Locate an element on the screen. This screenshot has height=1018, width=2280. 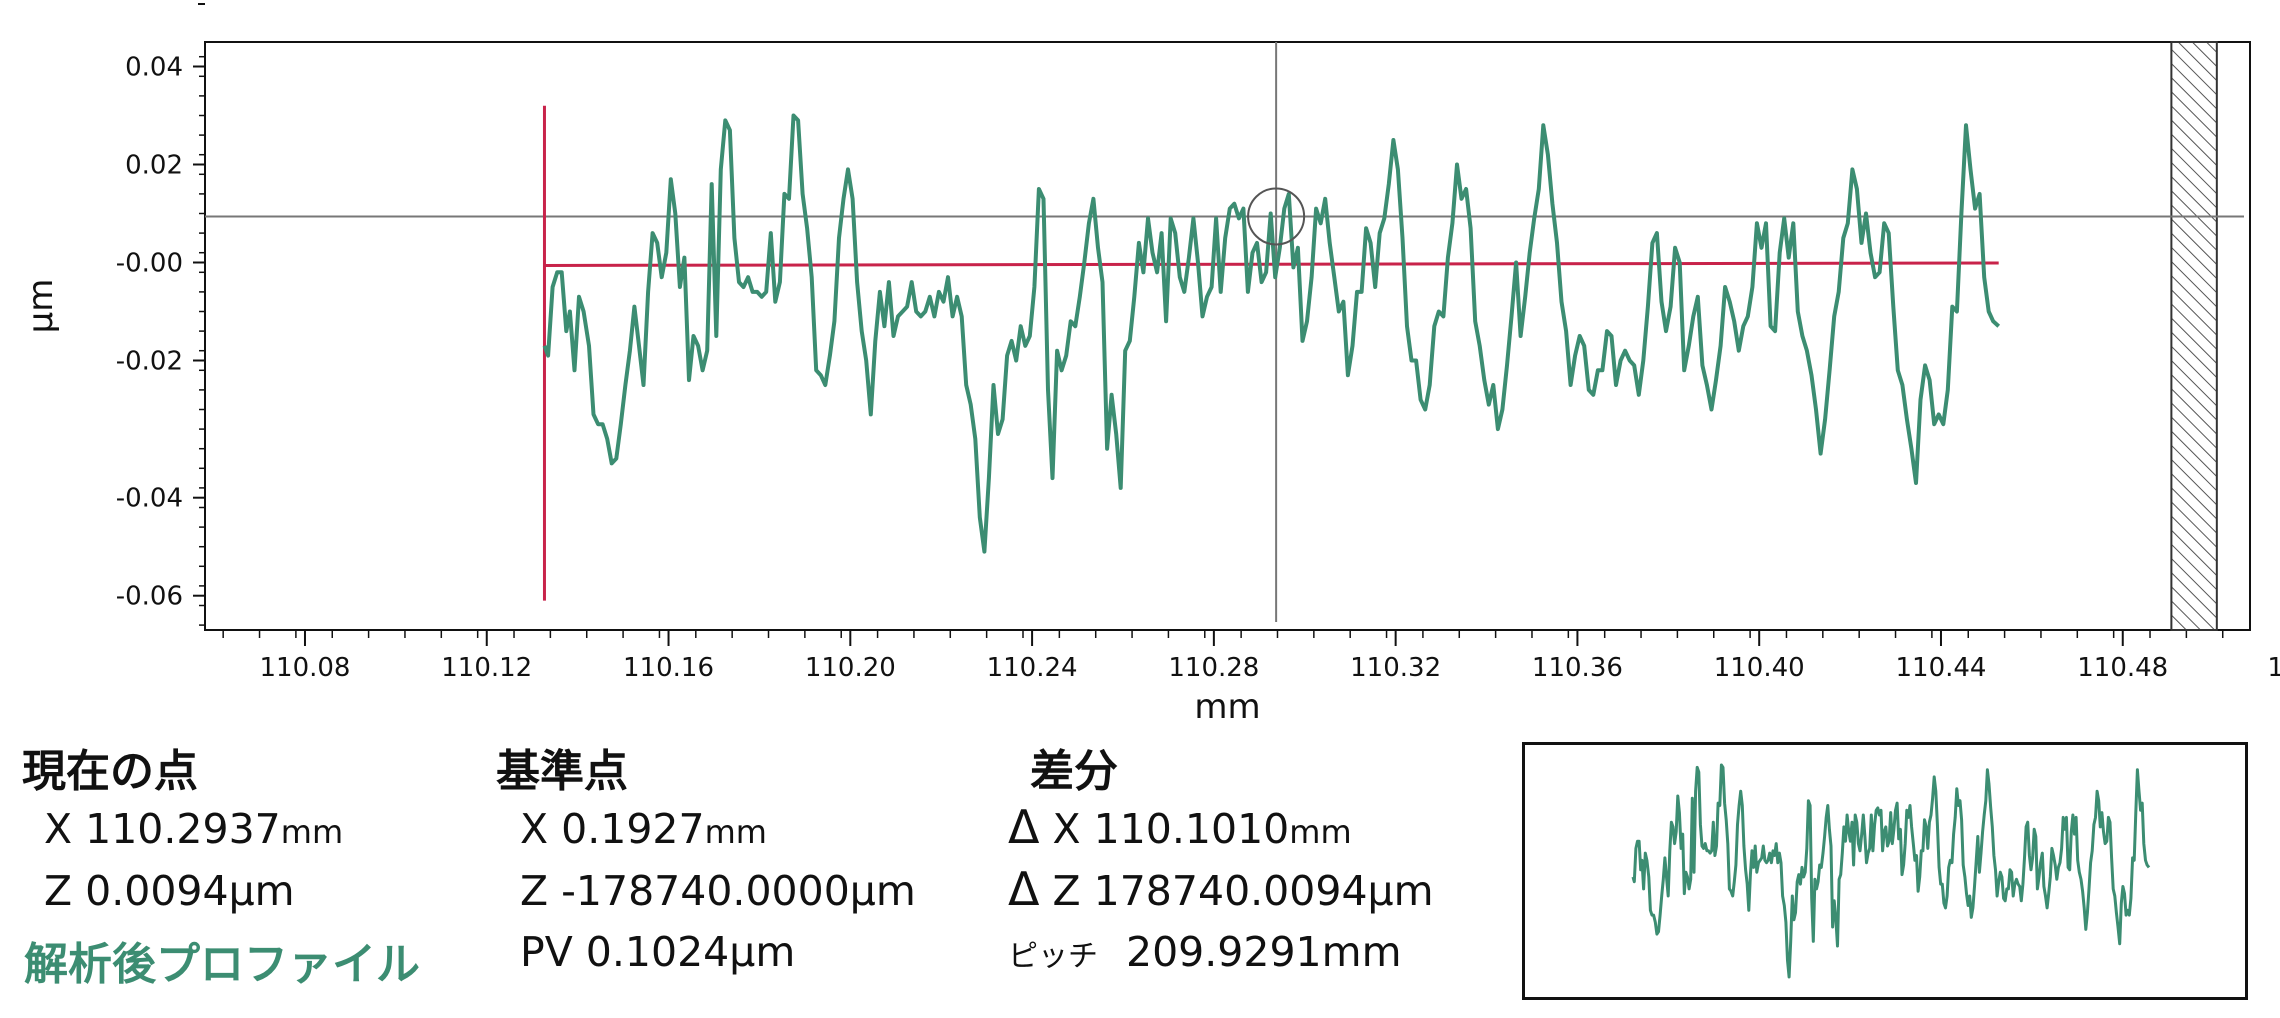
reference-line is located at coordinates (1271, 264).